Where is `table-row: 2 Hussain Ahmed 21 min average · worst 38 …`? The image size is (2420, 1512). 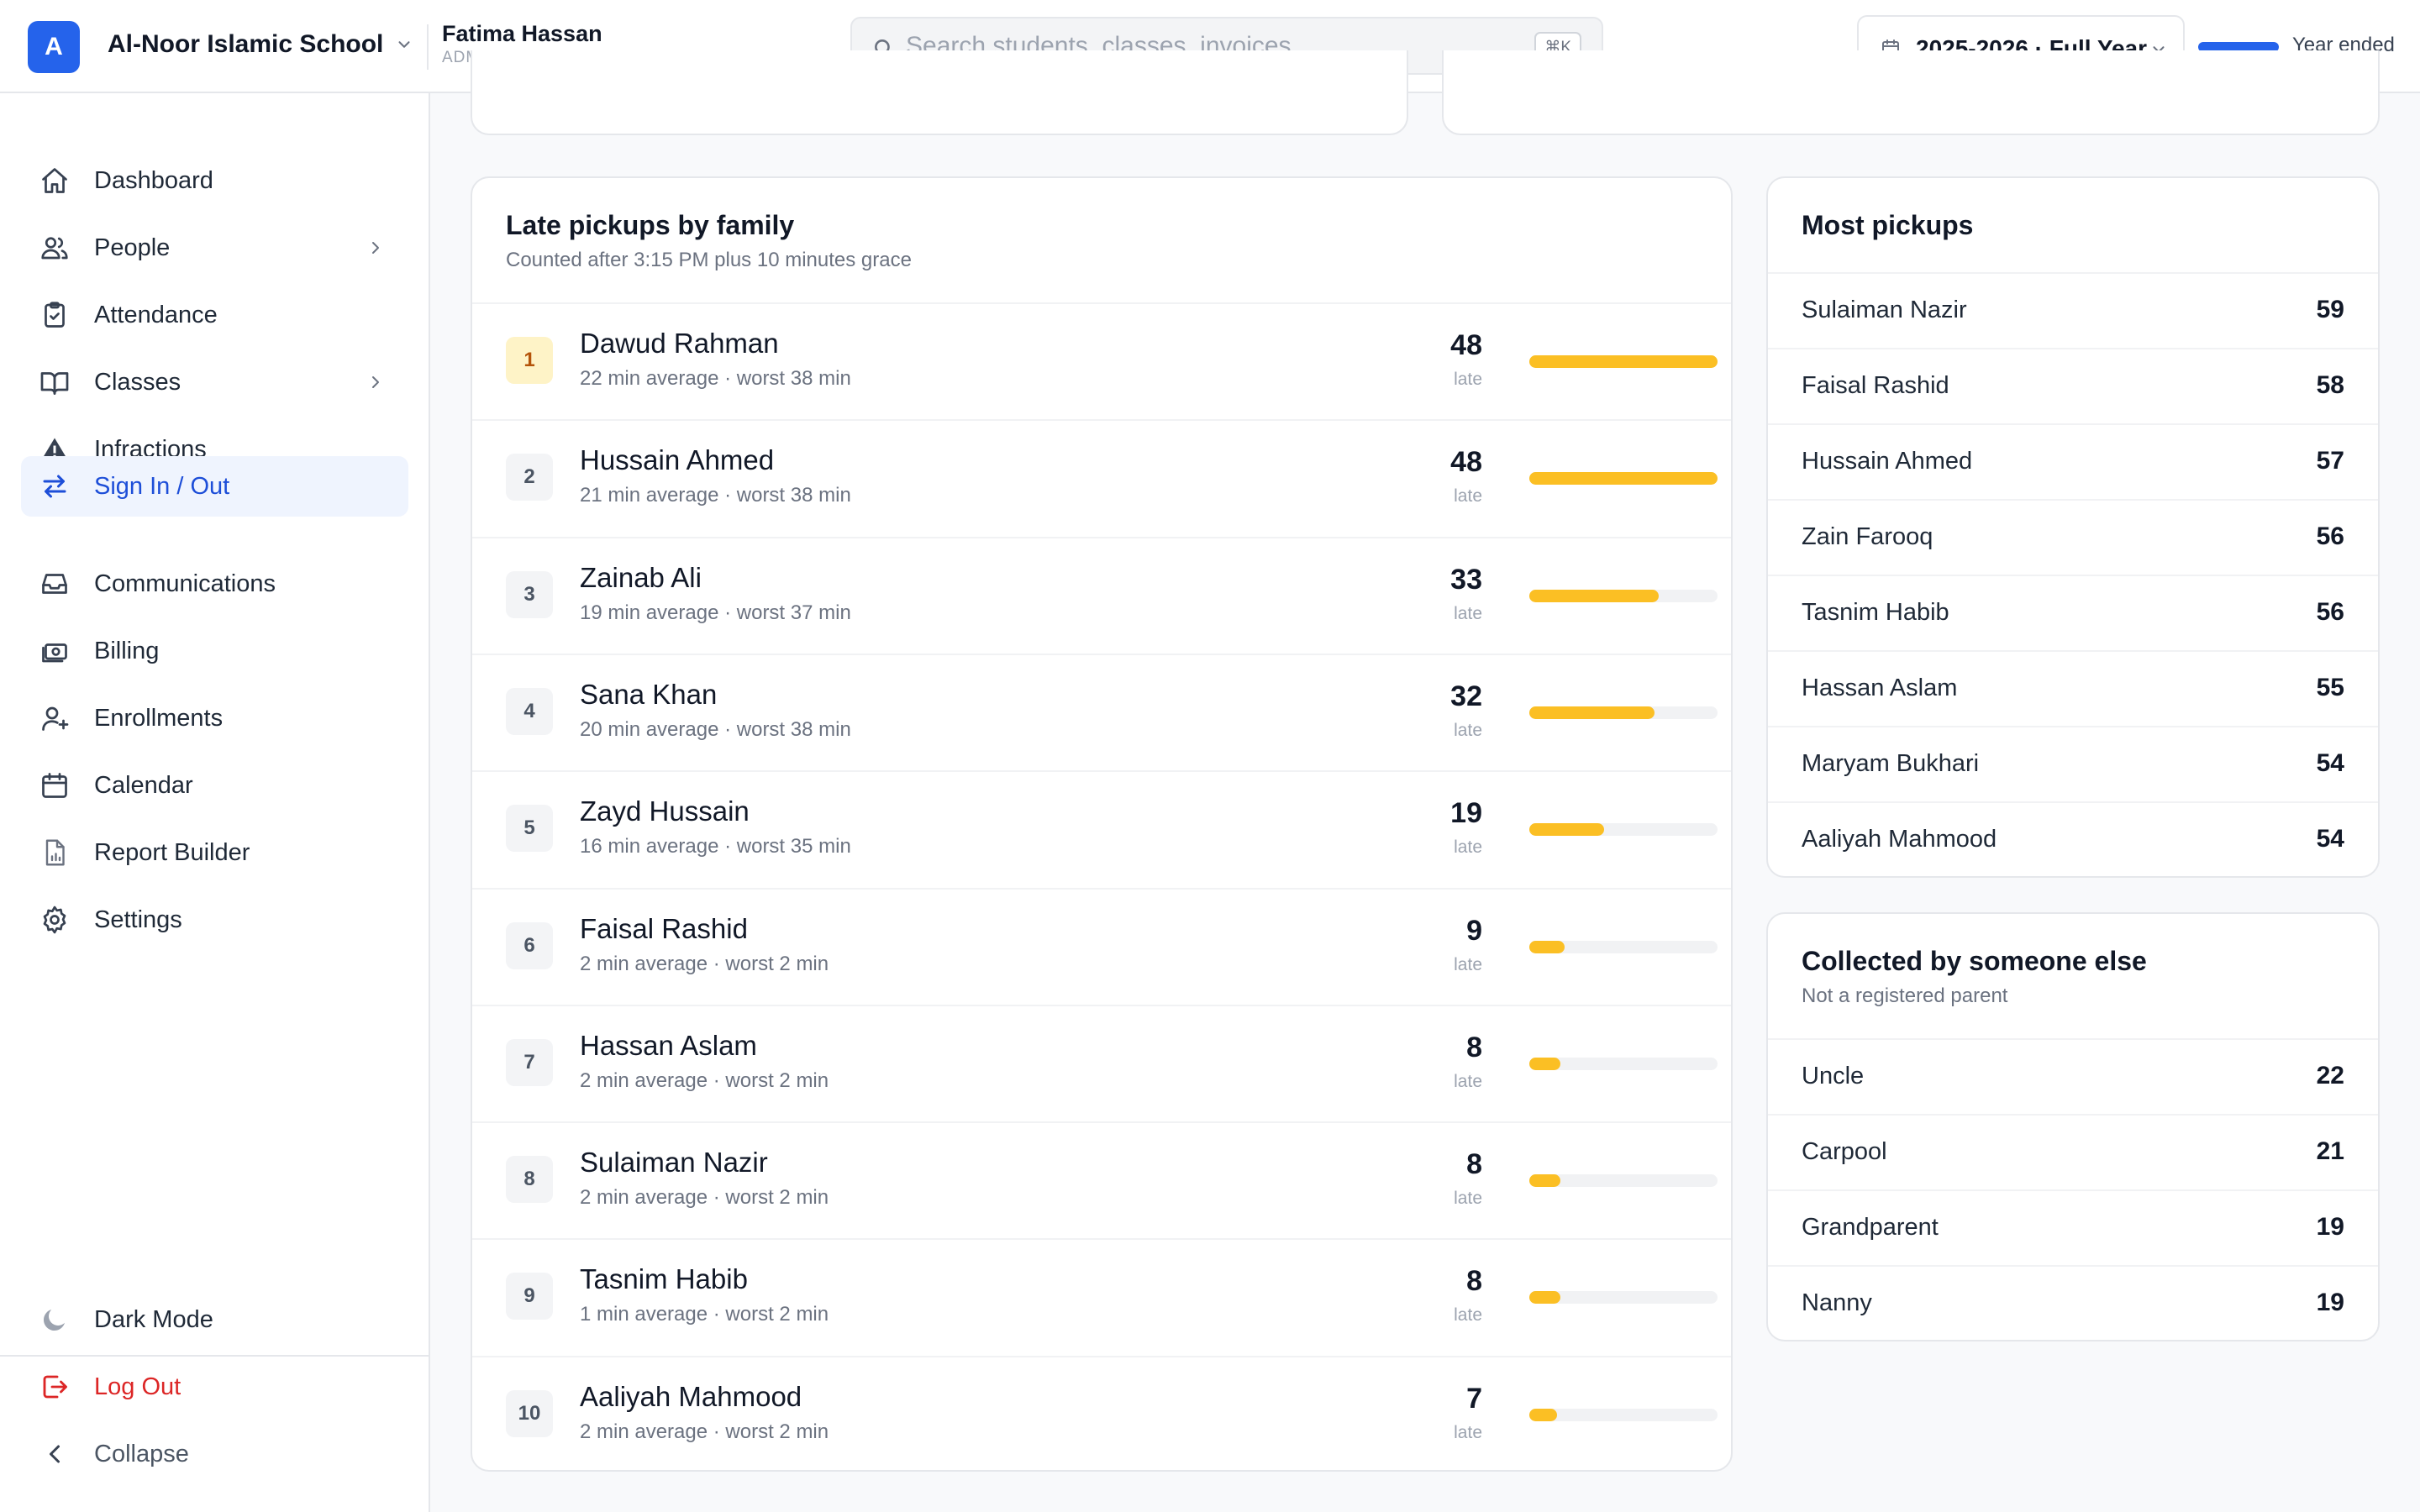 table-row: 2 Hussain Ahmed 21 min average · worst 38 … is located at coordinates (1102, 477).